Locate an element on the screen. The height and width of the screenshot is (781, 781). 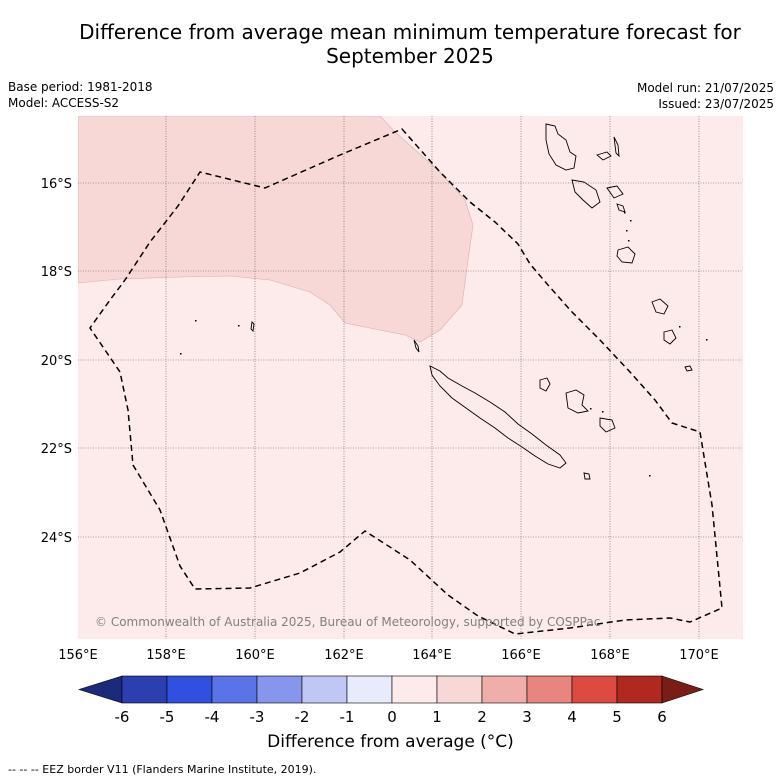
colorbar-tick-label: 3 is located at coordinates (527, 717).